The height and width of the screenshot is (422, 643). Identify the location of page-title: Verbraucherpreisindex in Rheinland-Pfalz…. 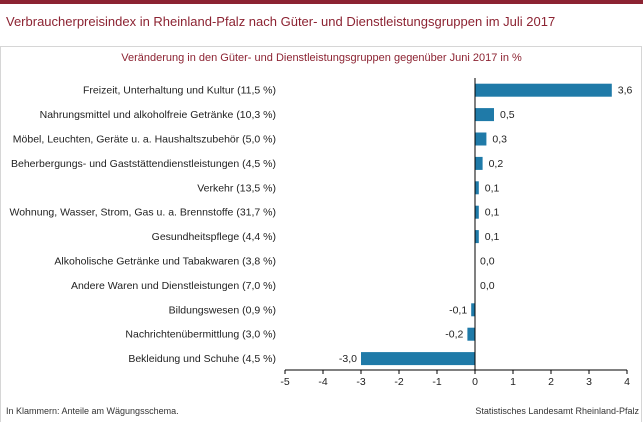
(281, 21).